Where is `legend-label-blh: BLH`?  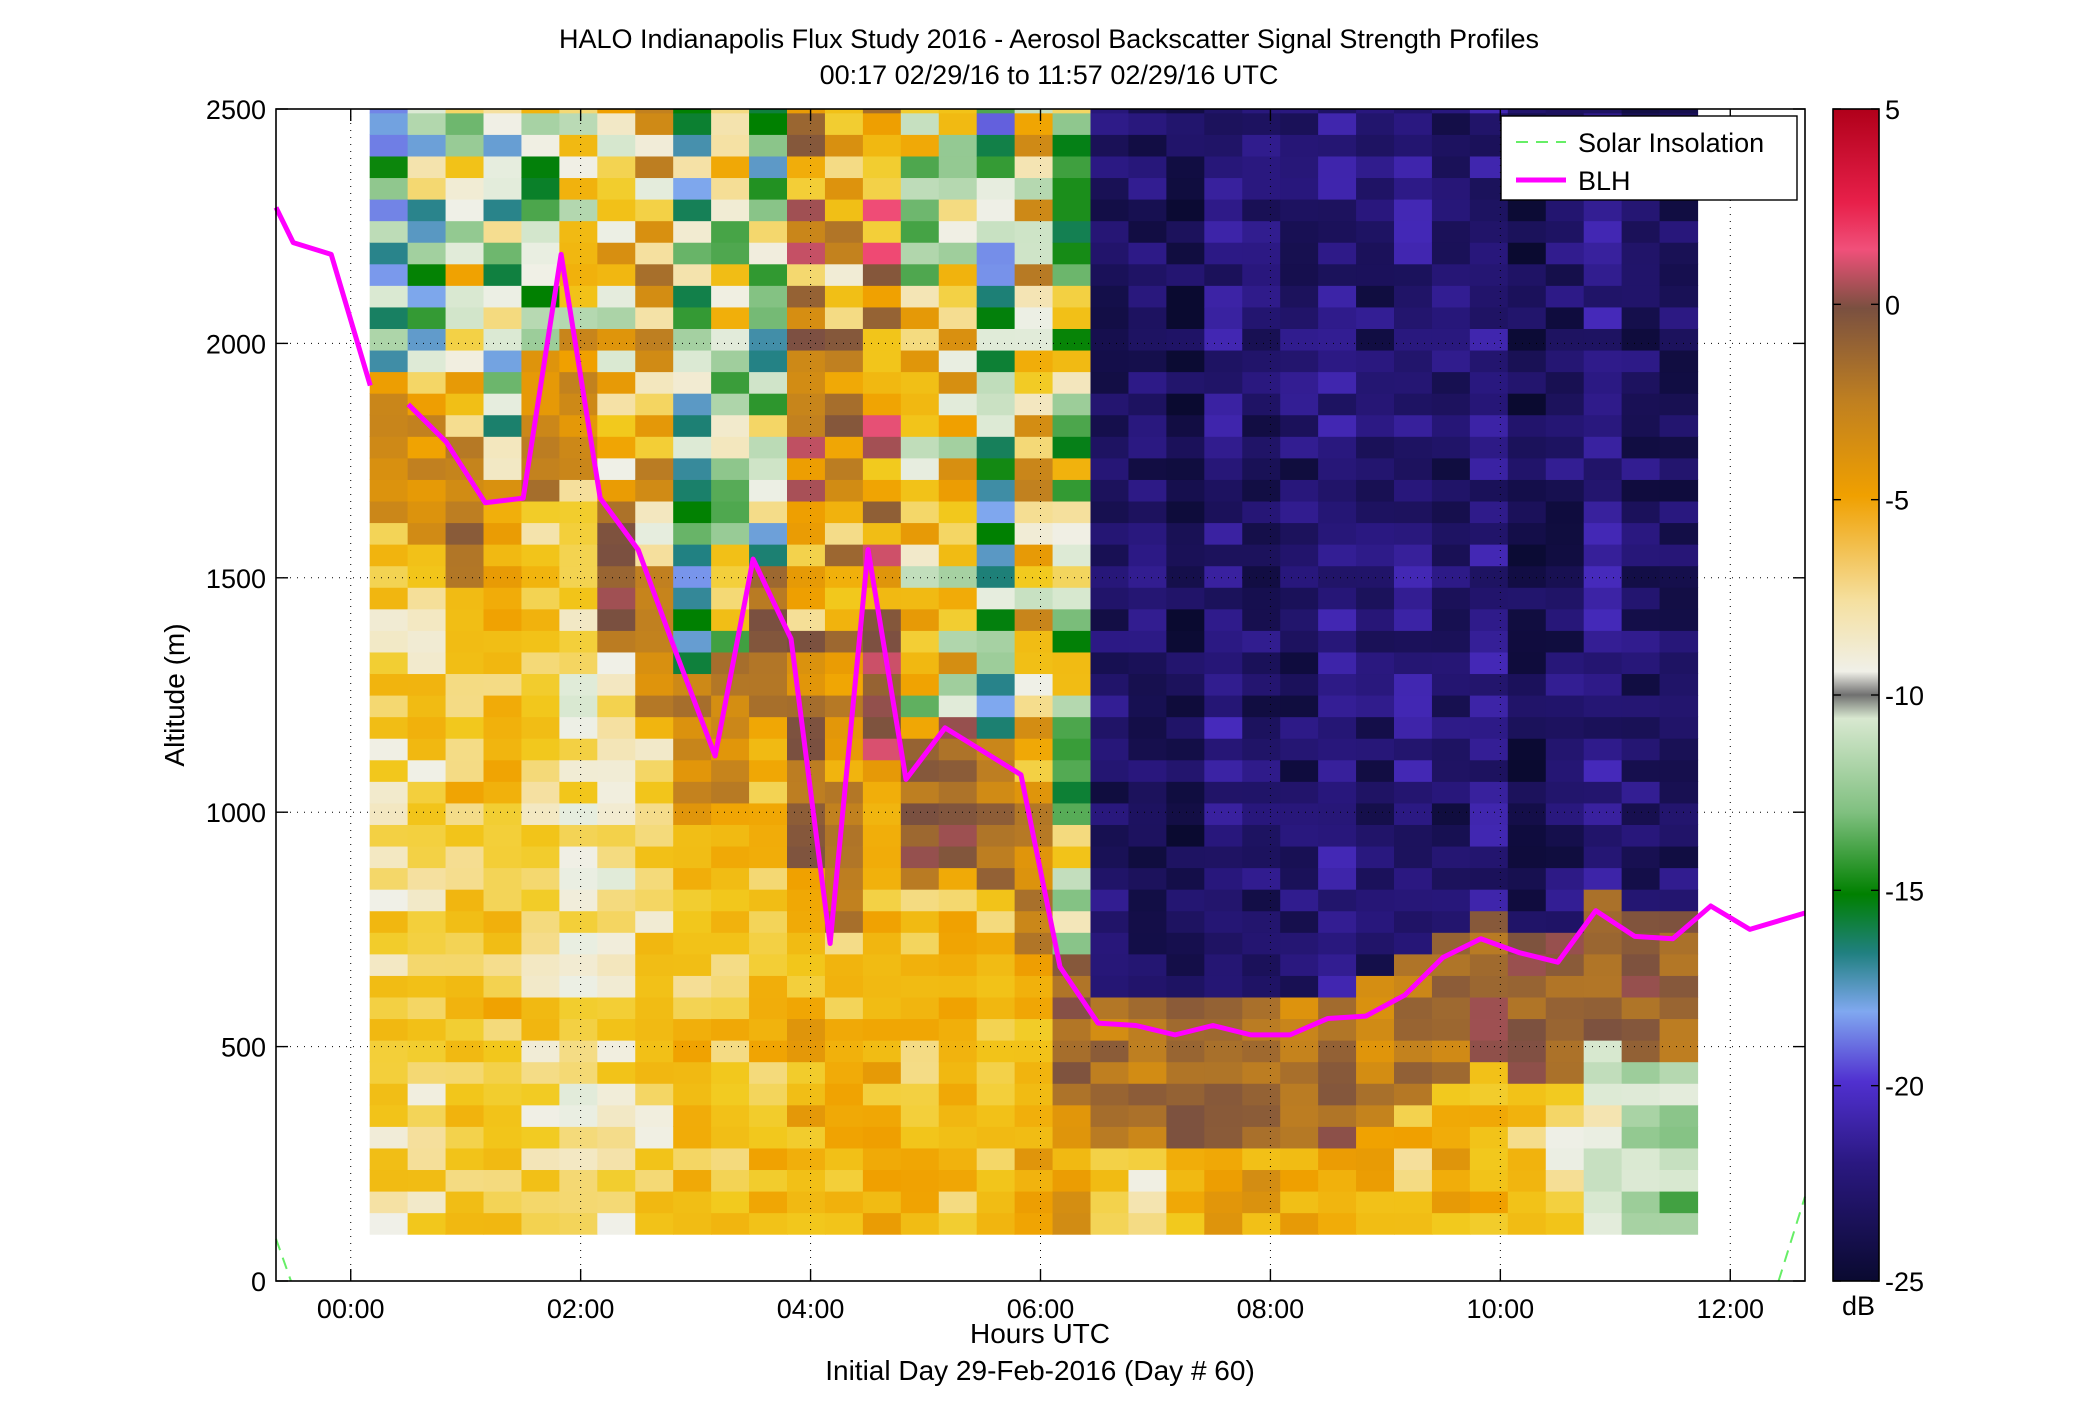
legend-label-blh: BLH is located at coordinates (1604, 181).